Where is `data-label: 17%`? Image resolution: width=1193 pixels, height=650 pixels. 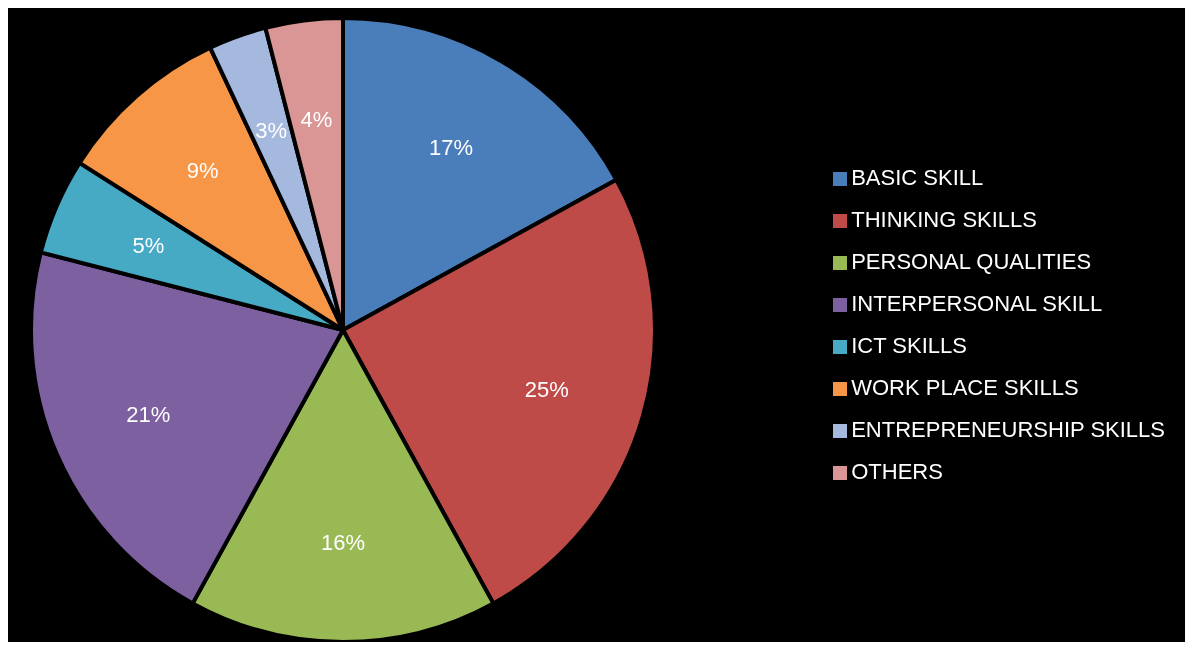 data-label: 17% is located at coordinates (451, 147).